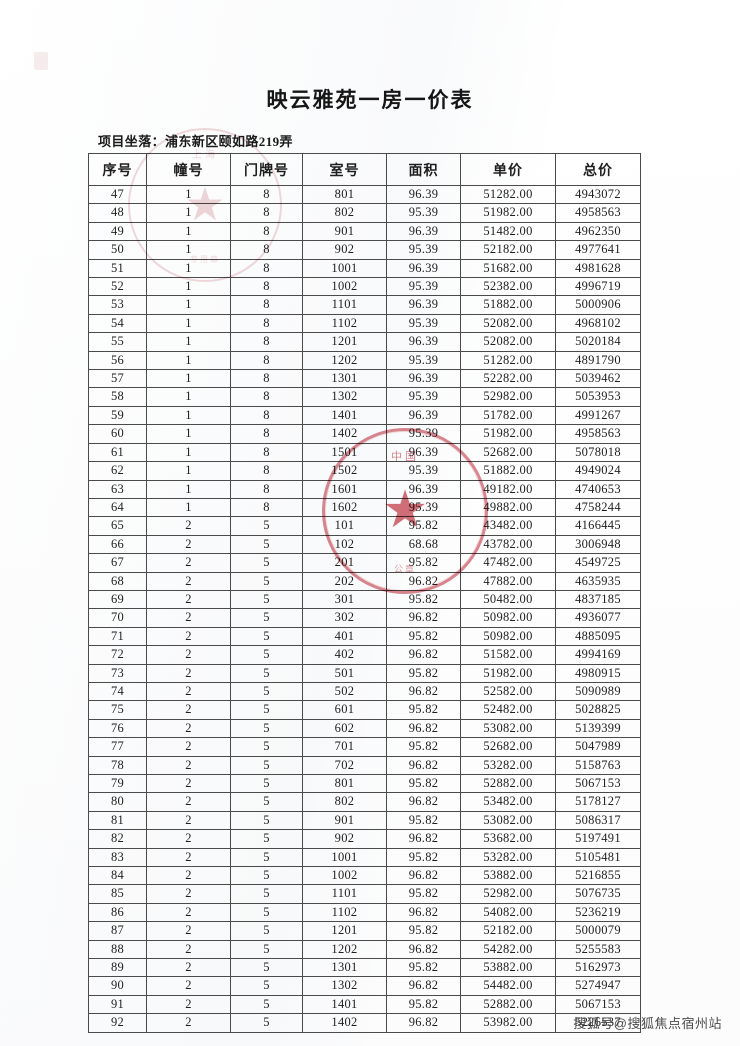 This screenshot has width=740, height=1046. I want to click on cell-total-price: 5047989, so click(598, 747).